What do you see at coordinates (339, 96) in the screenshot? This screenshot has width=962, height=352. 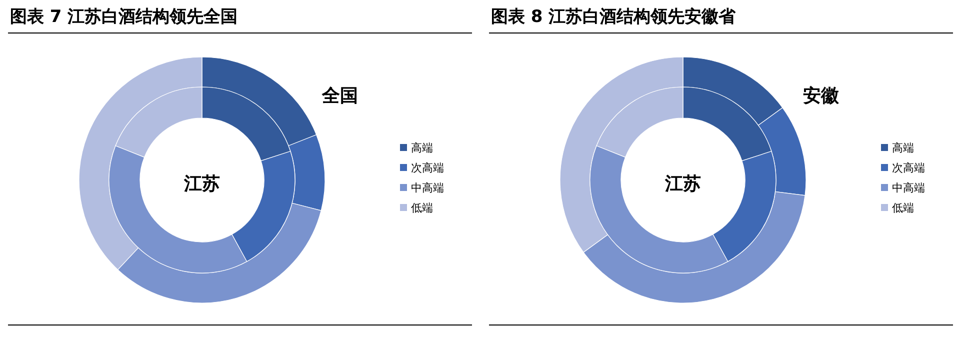 I see `slice-label: 全国` at bounding box center [339, 96].